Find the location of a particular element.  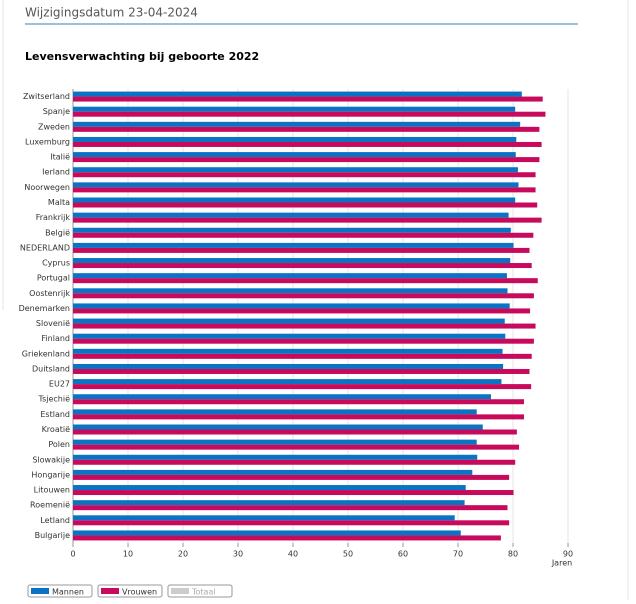

legend-label: Vrouwen is located at coordinates (139, 592).